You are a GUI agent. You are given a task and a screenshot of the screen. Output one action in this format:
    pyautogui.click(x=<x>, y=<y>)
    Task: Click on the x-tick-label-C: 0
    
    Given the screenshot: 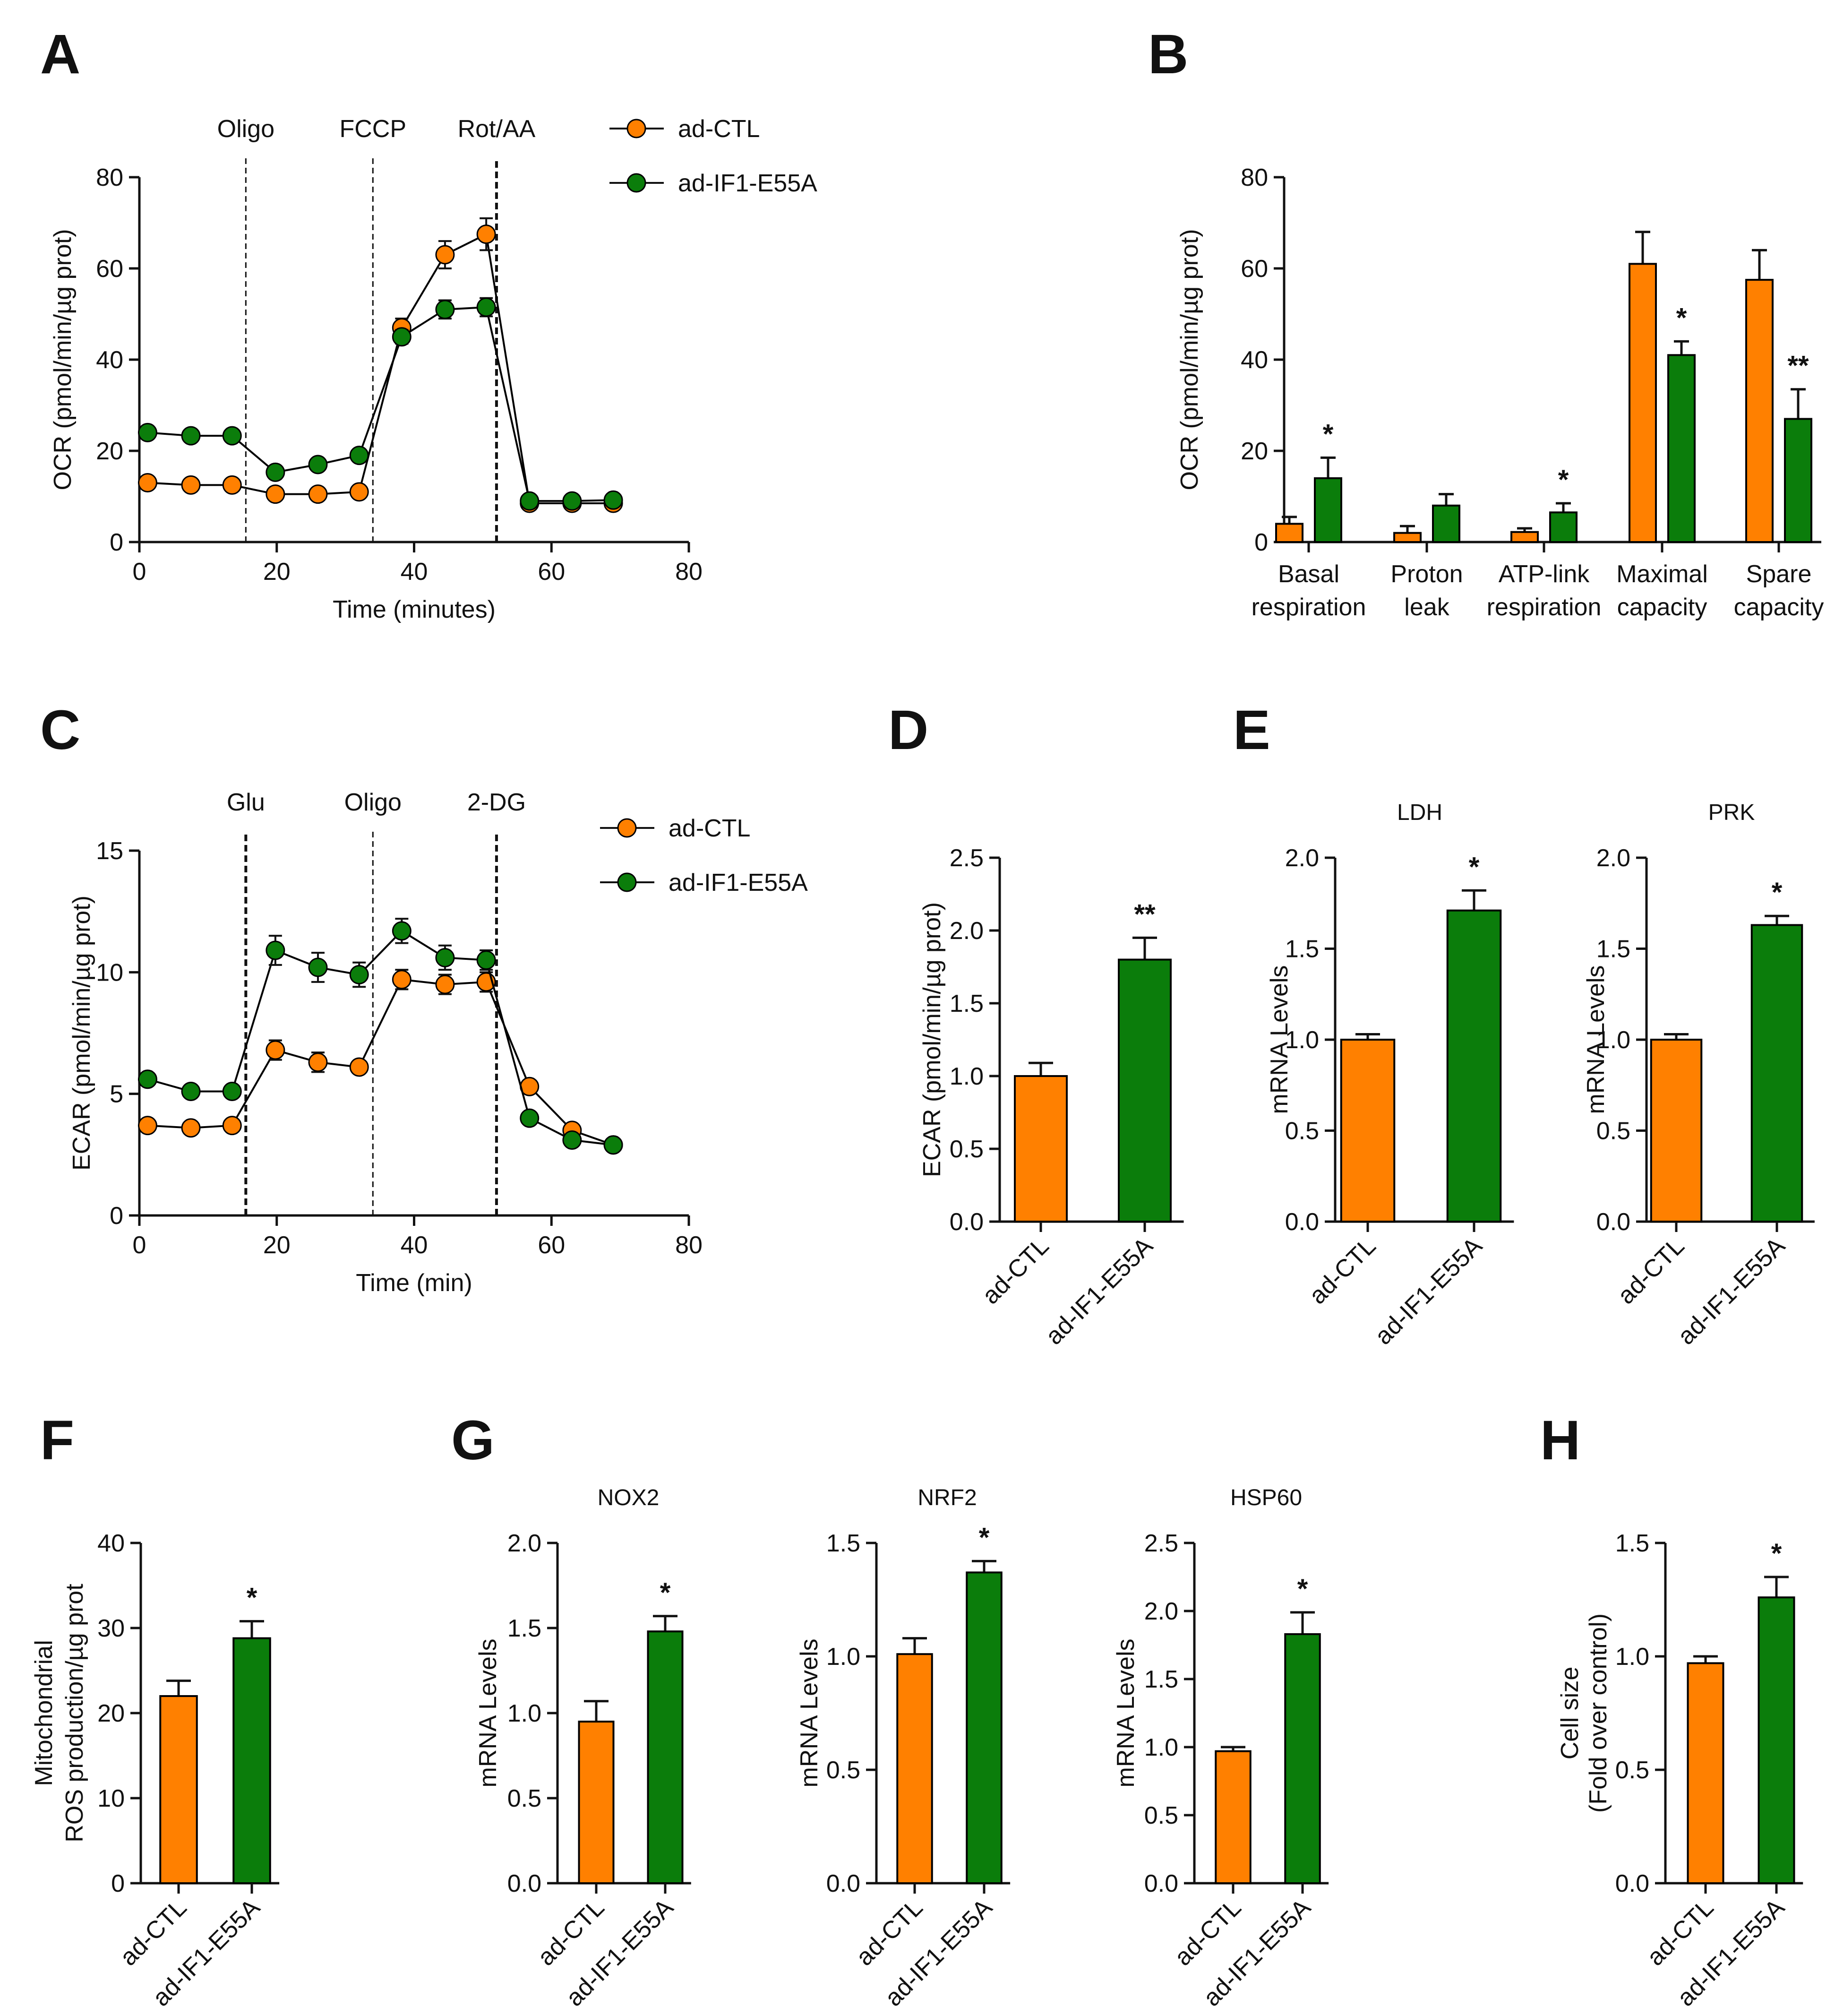 What is the action you would take?
    pyautogui.click(x=139, y=1245)
    